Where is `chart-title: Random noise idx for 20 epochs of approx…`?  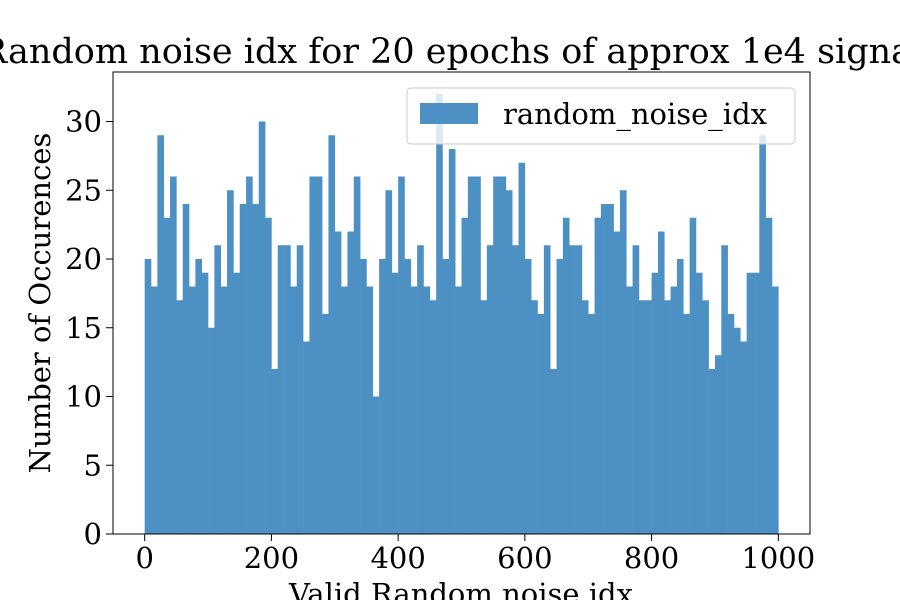 chart-title: Random noise idx for 20 epochs of approx… is located at coordinates (450, 52).